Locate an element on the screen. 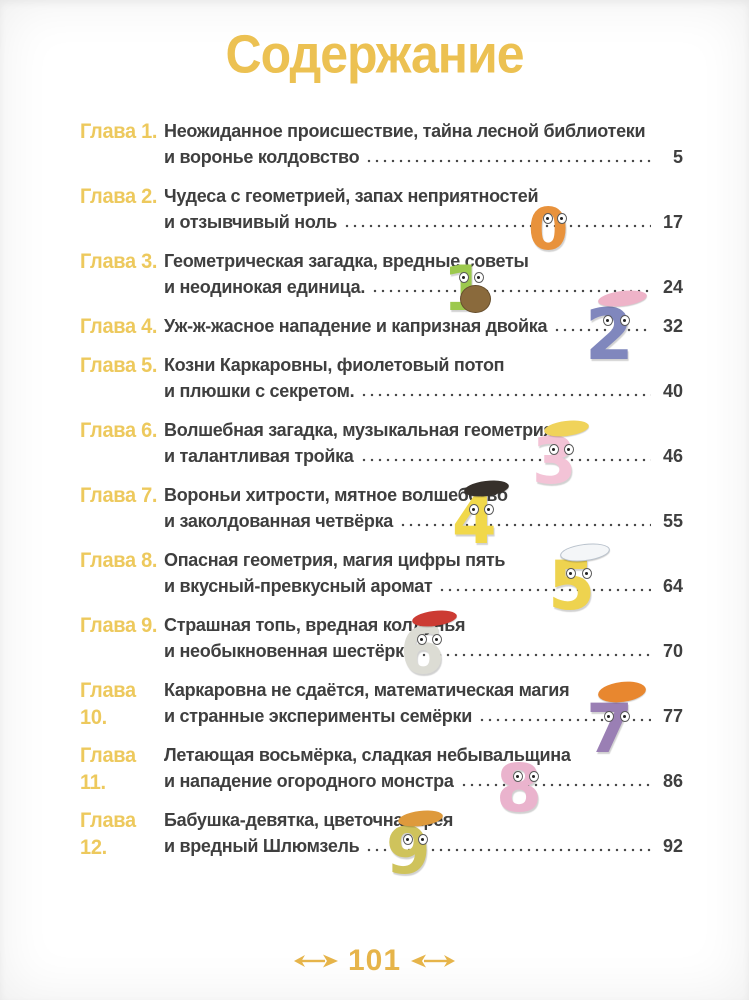 The image size is (749, 1000). chapter-label: Глава 12. is located at coordinates (108, 834).